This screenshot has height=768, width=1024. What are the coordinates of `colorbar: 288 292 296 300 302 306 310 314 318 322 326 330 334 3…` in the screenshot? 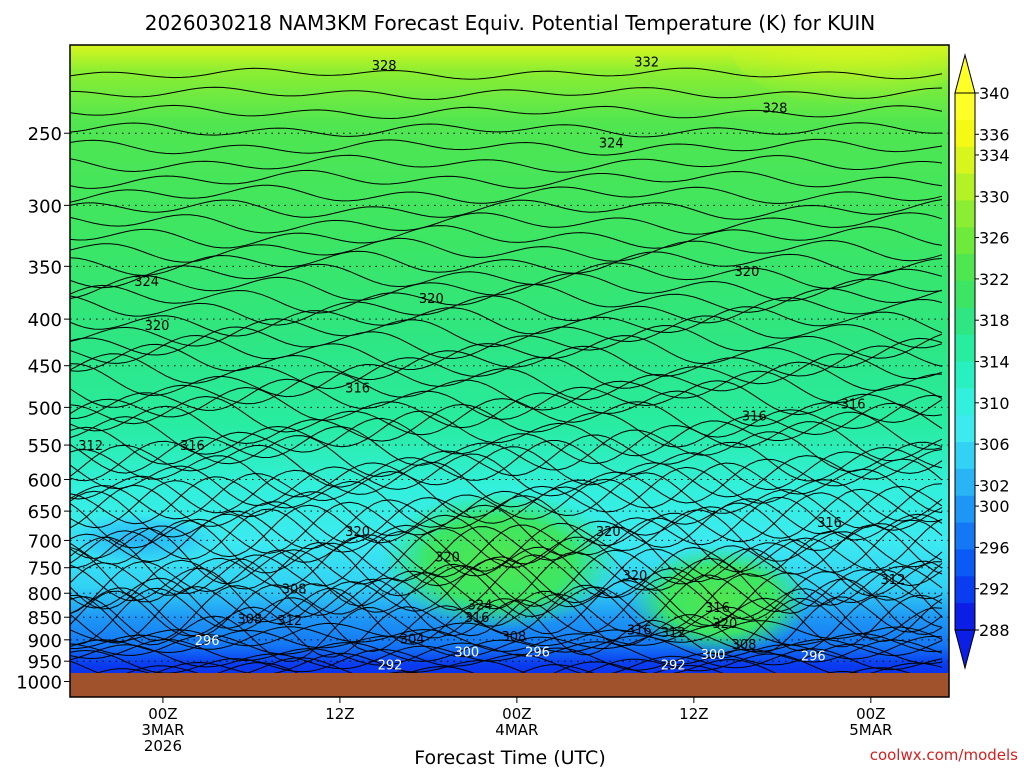 It's located at (982, 361).